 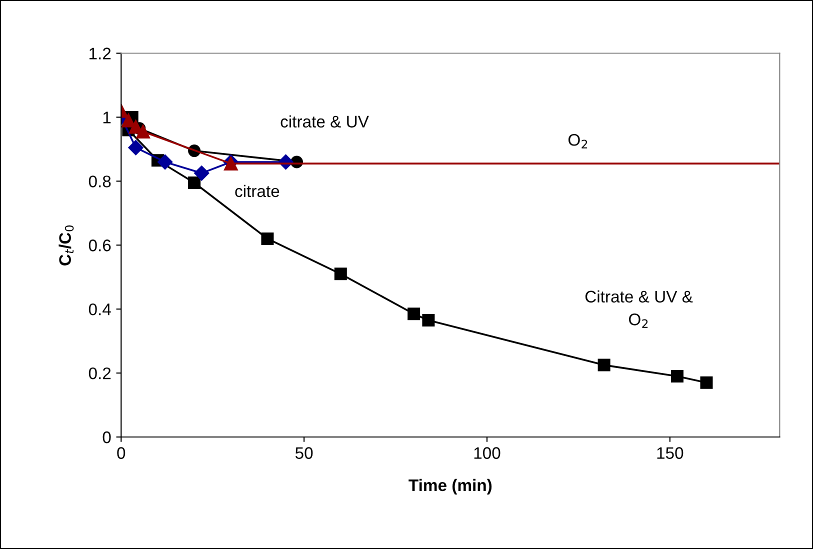 What do you see at coordinates (487, 453) in the screenshot?
I see `x-tick-label: 100` at bounding box center [487, 453].